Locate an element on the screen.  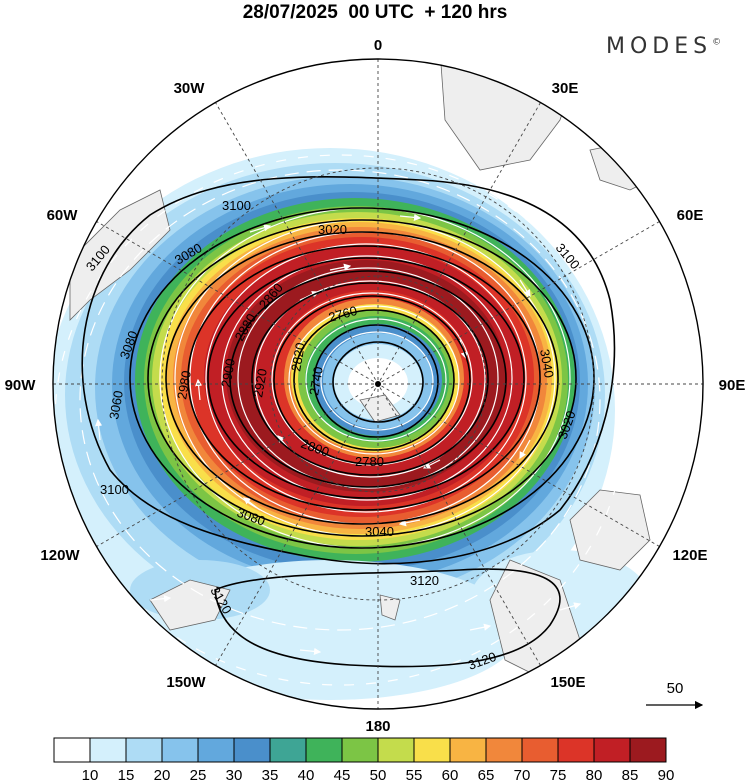
colorbar-tick-label: 80 is located at coordinates (594, 774).